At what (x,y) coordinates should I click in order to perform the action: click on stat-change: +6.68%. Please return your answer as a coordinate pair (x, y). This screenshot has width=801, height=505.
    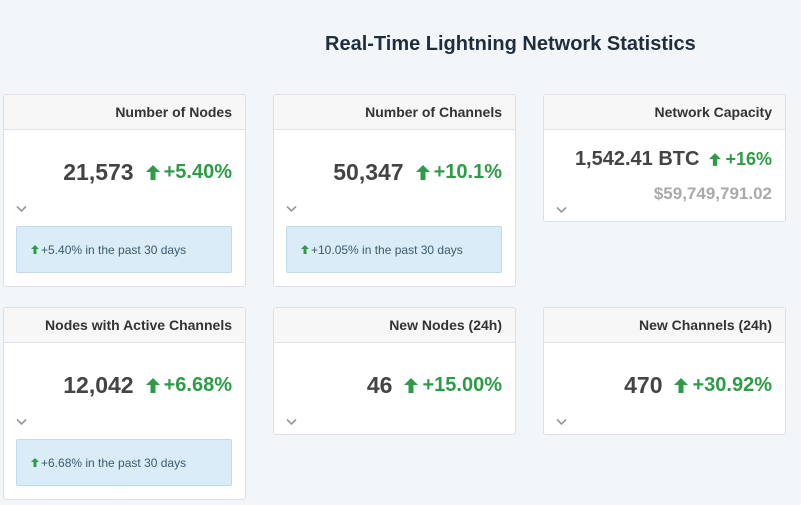
    Looking at the image, I should click on (188, 385).